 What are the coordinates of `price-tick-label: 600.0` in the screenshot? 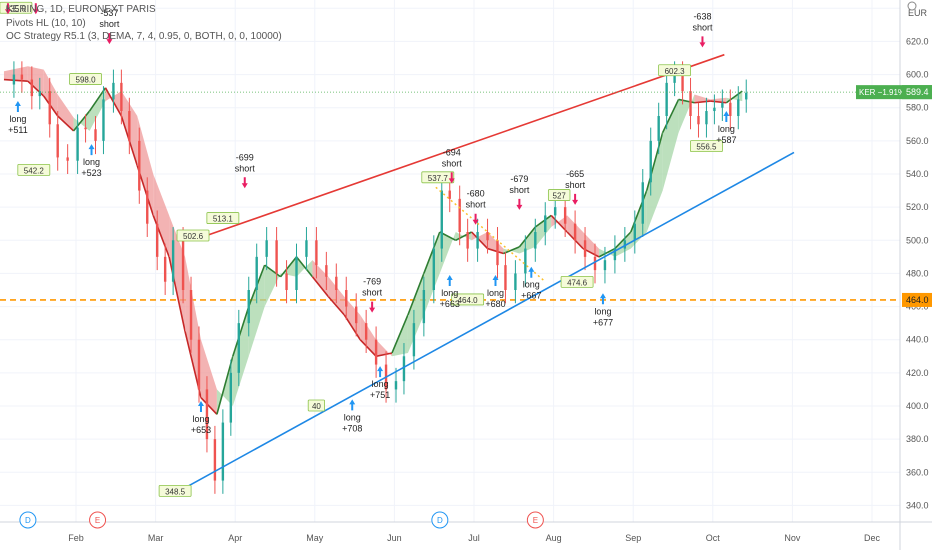 It's located at (917, 75).